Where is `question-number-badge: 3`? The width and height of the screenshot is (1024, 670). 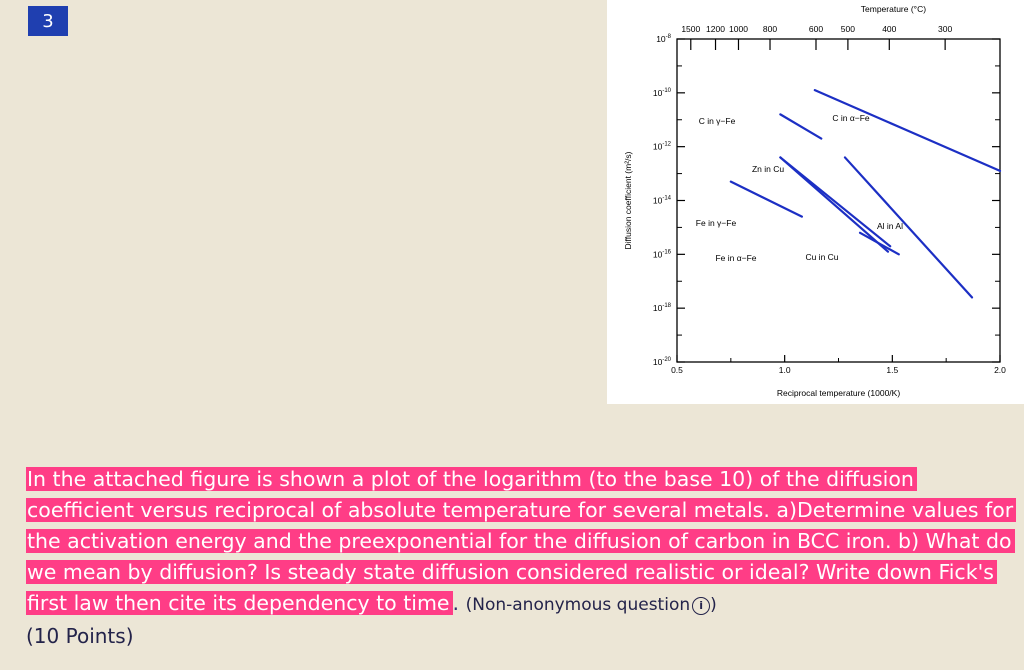
question-number-badge: 3 is located at coordinates (48, 21).